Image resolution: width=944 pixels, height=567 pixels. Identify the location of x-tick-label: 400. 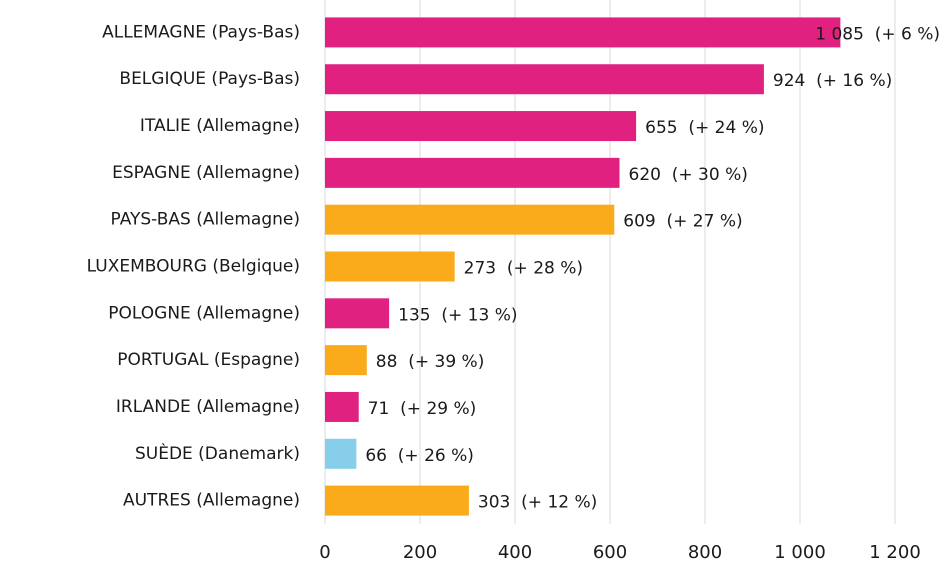
(515, 552).